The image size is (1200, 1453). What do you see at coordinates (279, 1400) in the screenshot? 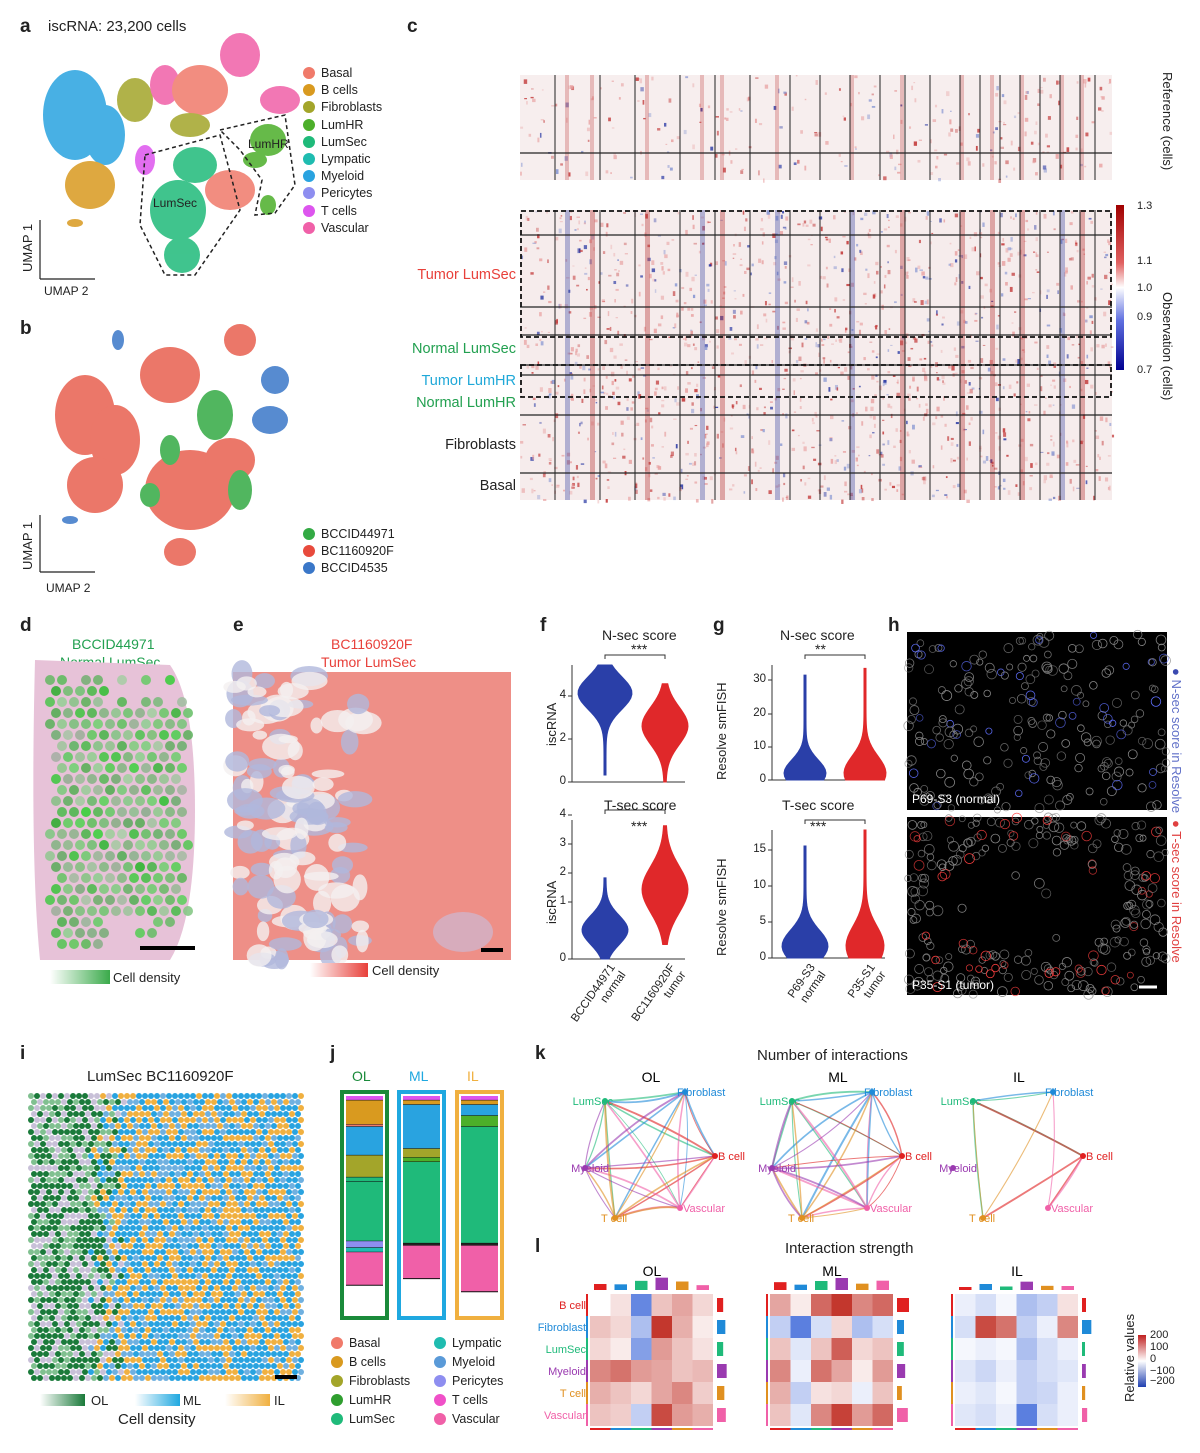
I see `i-il-label: IL` at bounding box center [279, 1400].